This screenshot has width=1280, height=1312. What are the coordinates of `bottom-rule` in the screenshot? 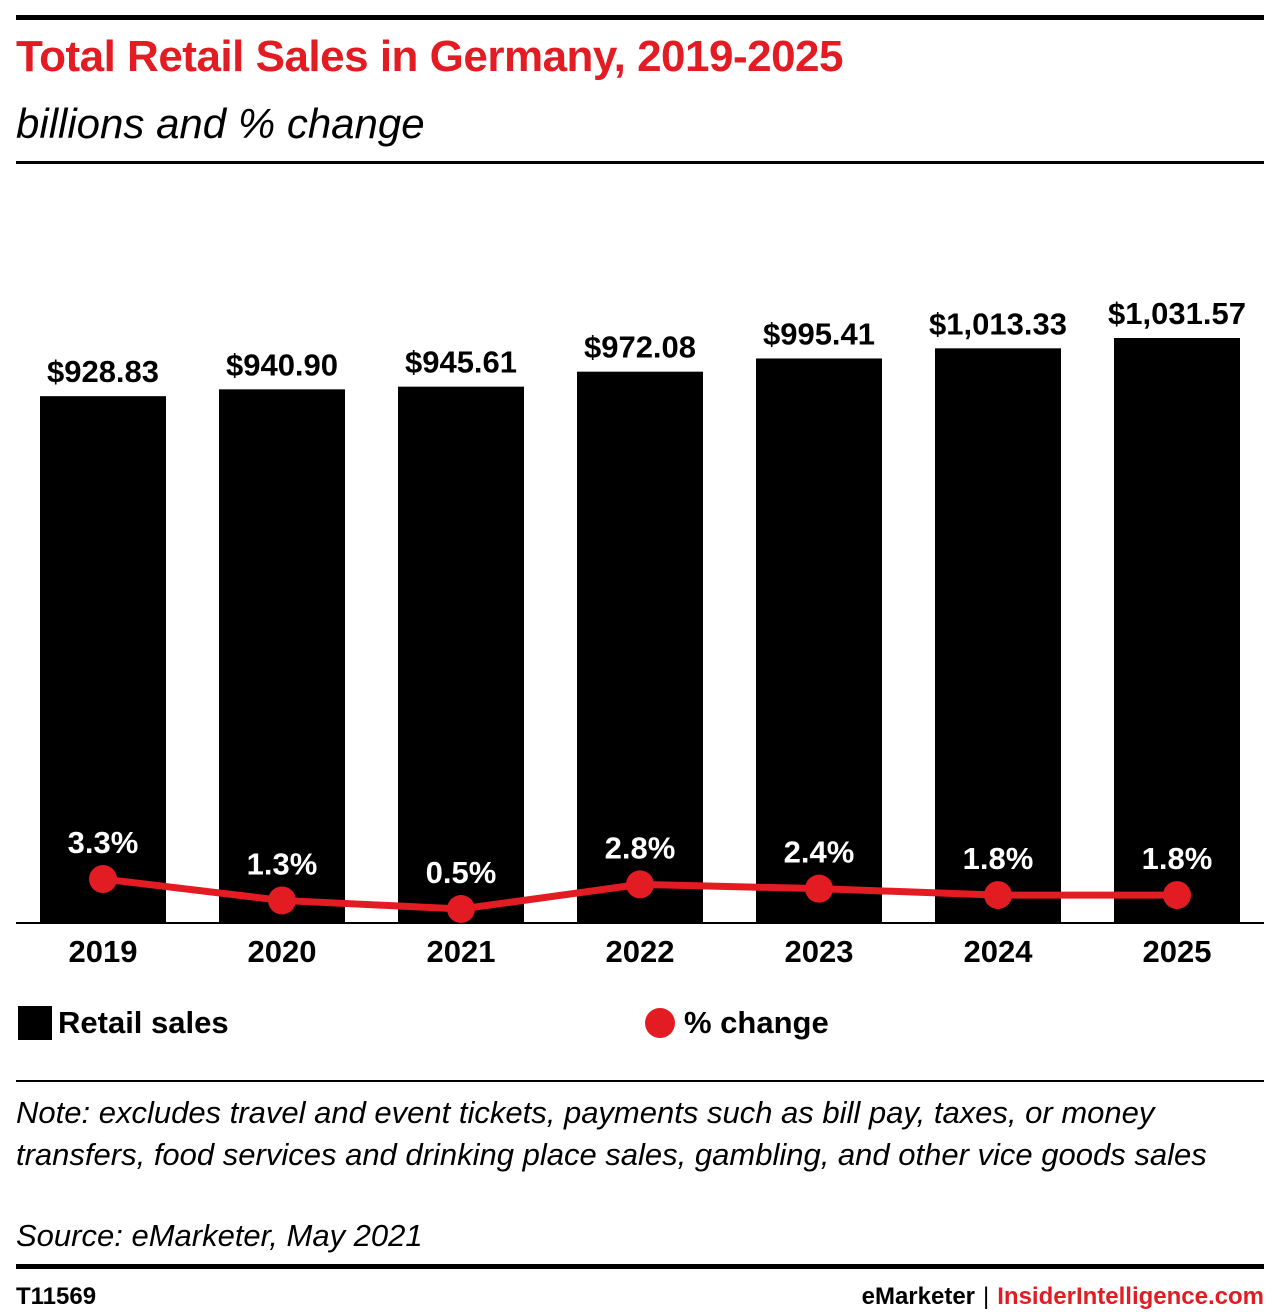 It's located at (640, 1266).